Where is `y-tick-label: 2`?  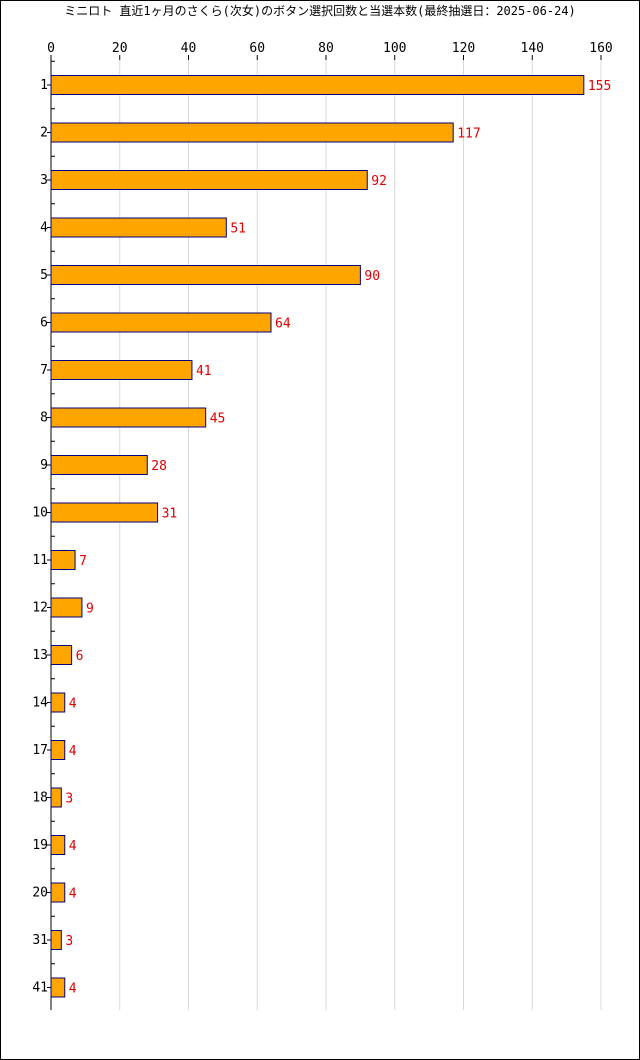 y-tick-label: 2 is located at coordinates (44, 133).